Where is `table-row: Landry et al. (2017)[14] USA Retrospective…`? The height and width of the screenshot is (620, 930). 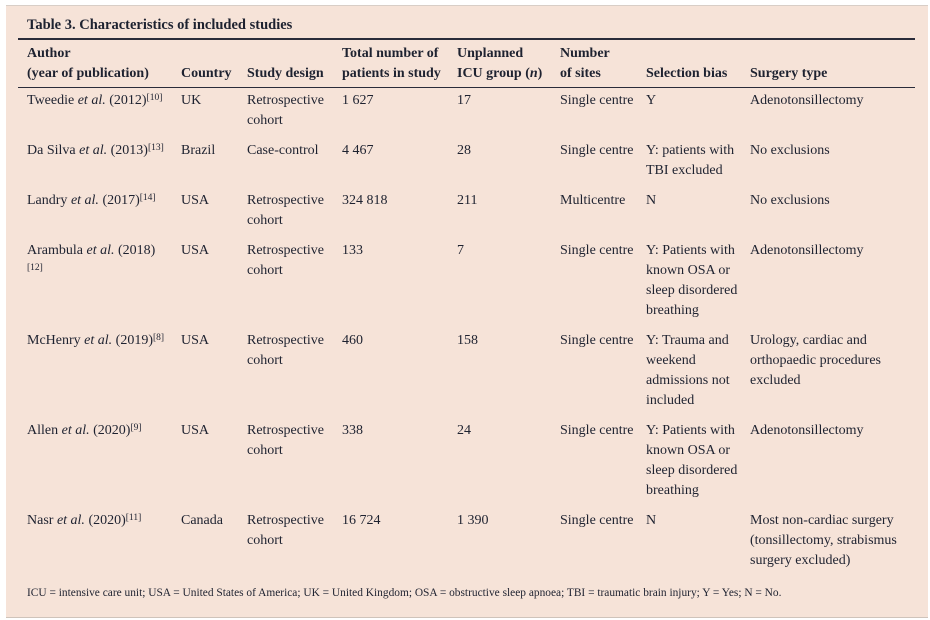 table-row: Landry et al. (2017)[14] USA Retrospective… is located at coordinates (466, 213).